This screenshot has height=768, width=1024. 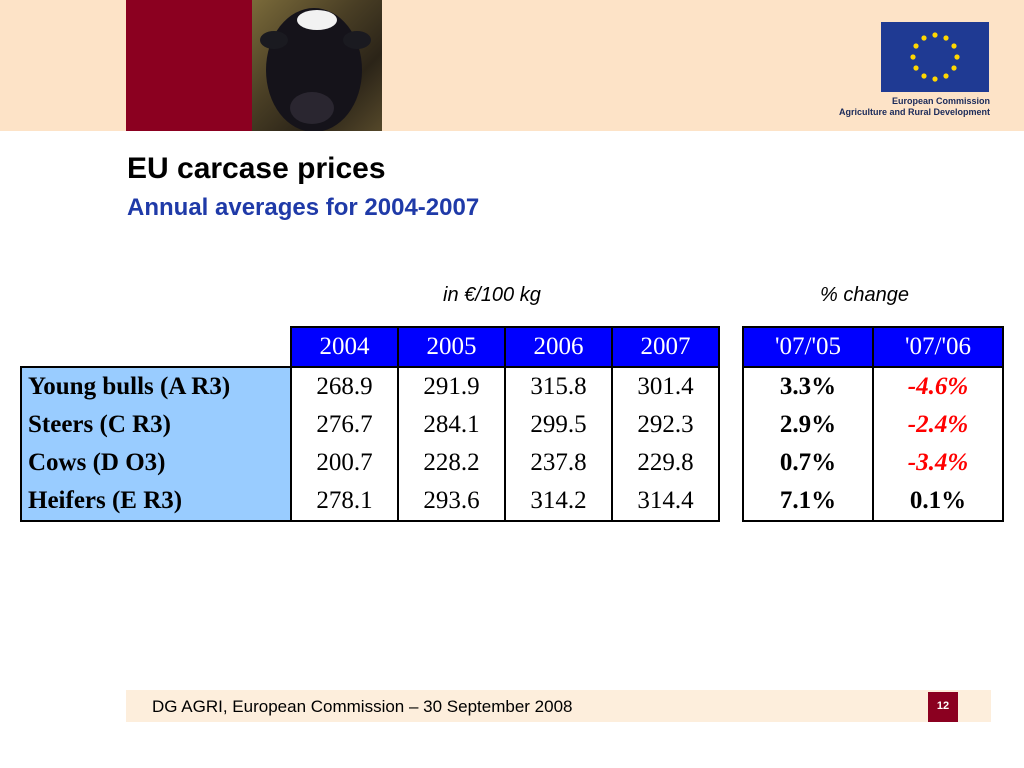 What do you see at coordinates (344, 347) in the screenshot?
I see `year-header: 2004` at bounding box center [344, 347].